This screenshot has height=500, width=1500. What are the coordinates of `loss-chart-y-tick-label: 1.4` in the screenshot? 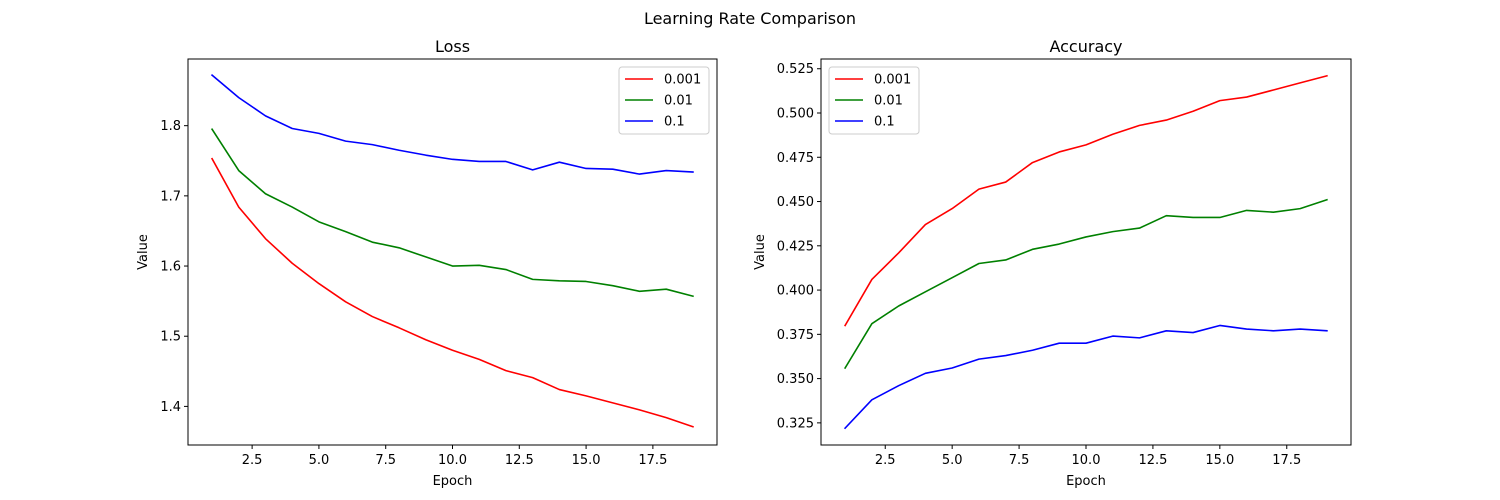 It's located at (170, 407).